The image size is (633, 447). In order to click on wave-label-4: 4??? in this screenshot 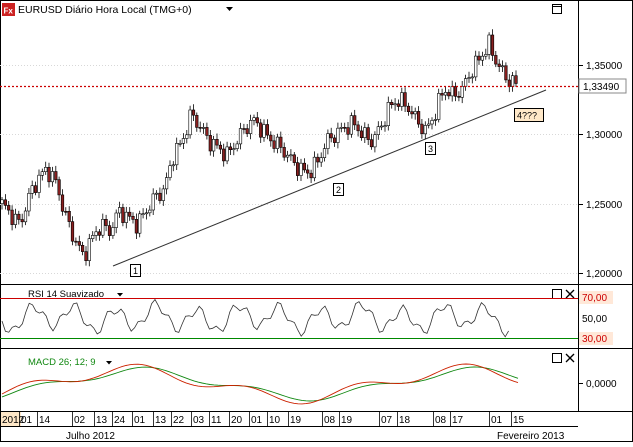, I will do `click(527, 116)`.